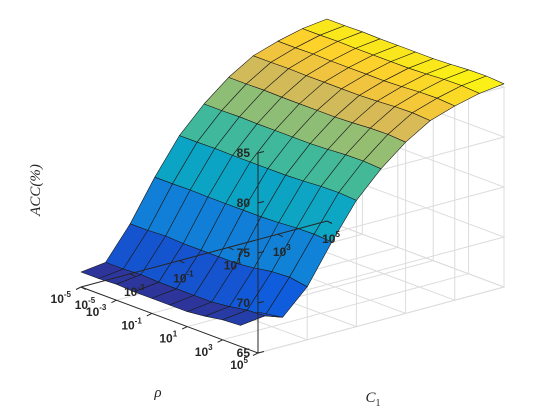 Image resolution: width=560 pixels, height=420 pixels. Describe the element at coordinates (96, 311) in the screenshot. I see `rho-tick-label: 10⁻³` at that location.